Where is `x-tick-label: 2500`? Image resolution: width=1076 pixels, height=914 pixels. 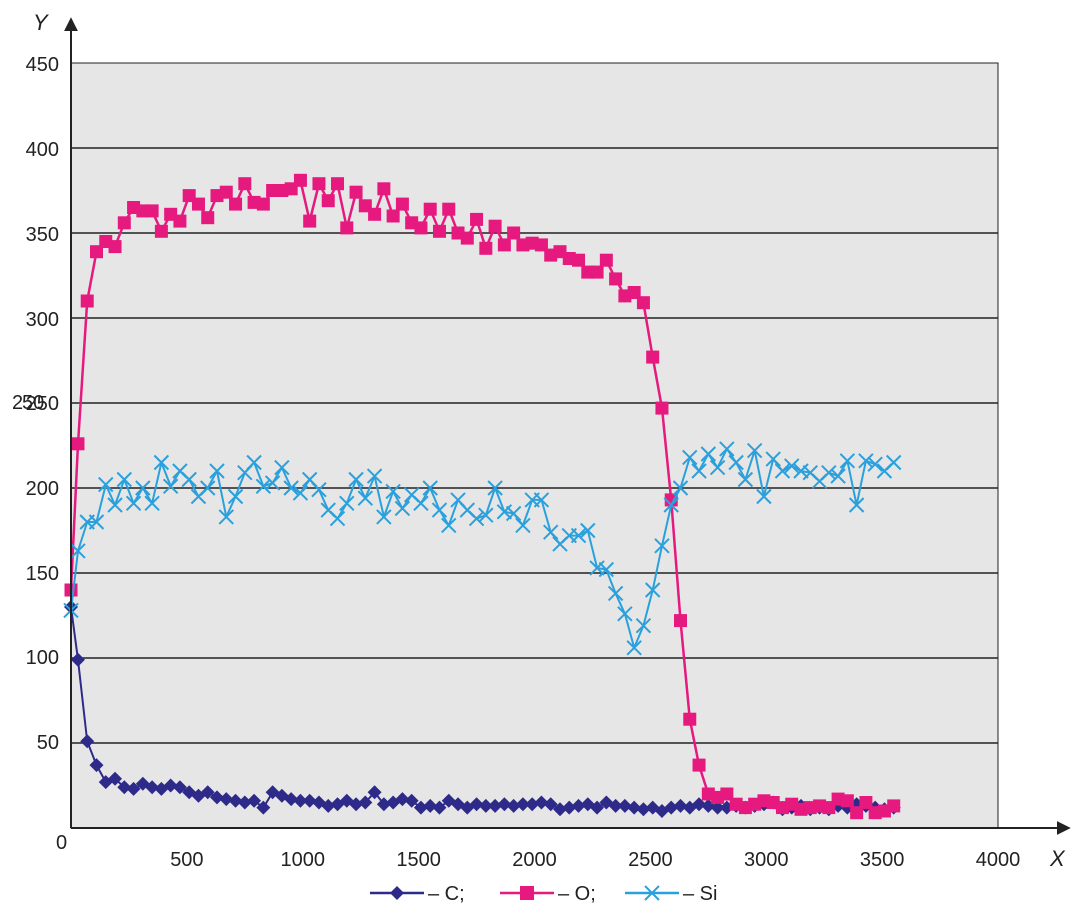 x-tick-label: 2500 is located at coordinates (650, 860).